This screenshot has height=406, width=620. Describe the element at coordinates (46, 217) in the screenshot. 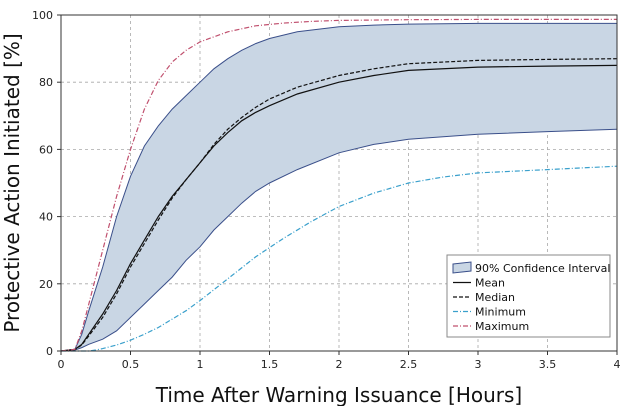

I see `y-tick-label: 40` at that location.